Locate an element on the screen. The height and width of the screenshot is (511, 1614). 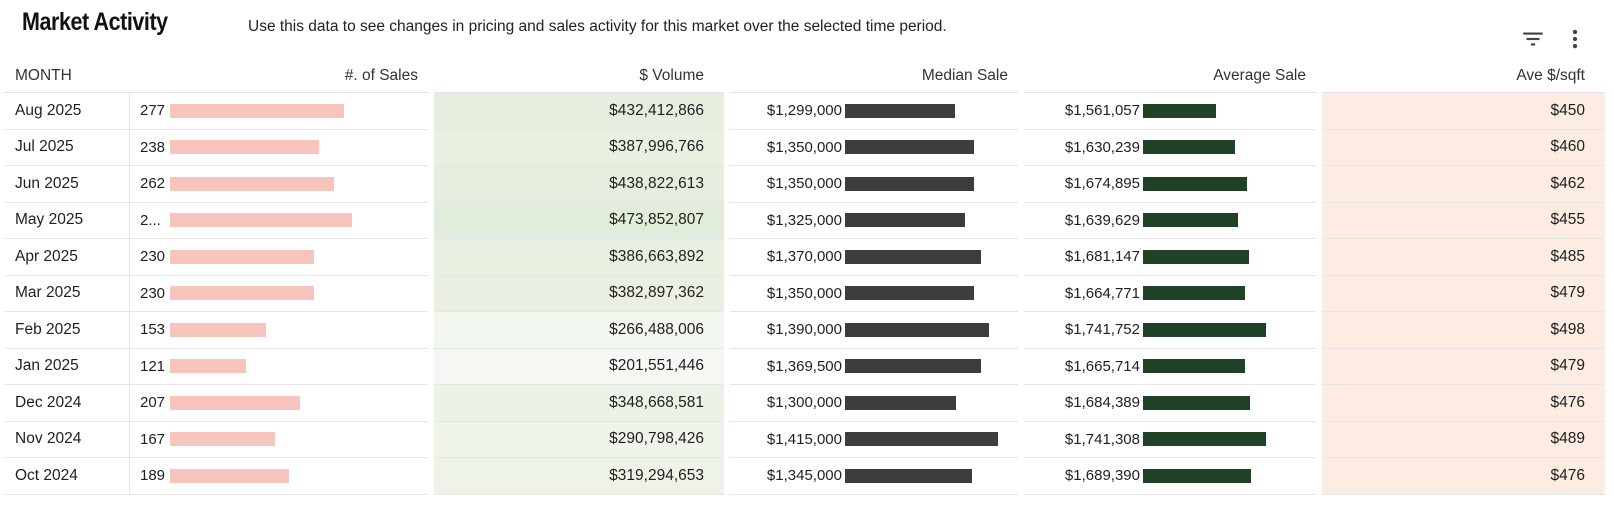
sales-cell: 207 is located at coordinates (279, 403).